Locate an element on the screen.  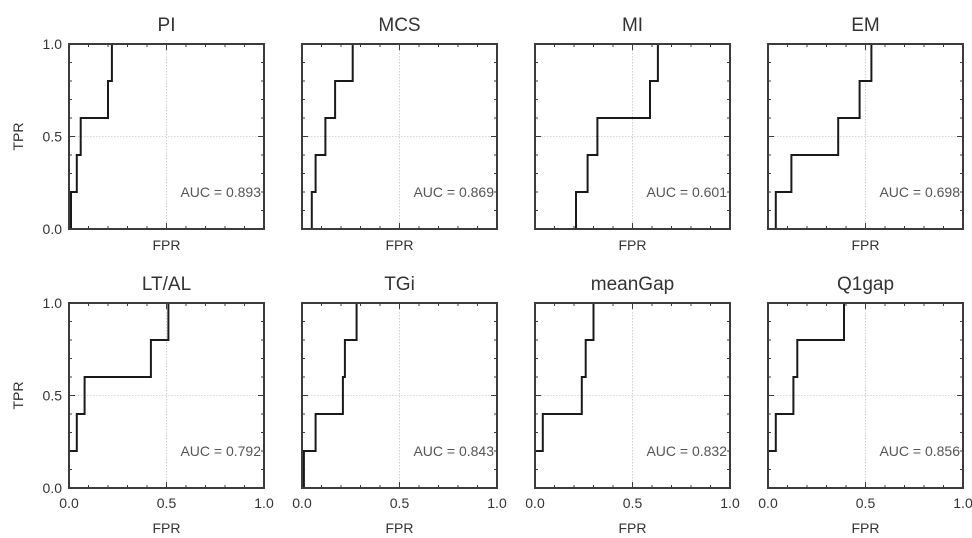
roc-panel-5: LT/AL AUC = 0.792 FPR 0.0 0.5 1.0 TPR 0.0 0.5 1.0 is located at coordinates (142, 405).